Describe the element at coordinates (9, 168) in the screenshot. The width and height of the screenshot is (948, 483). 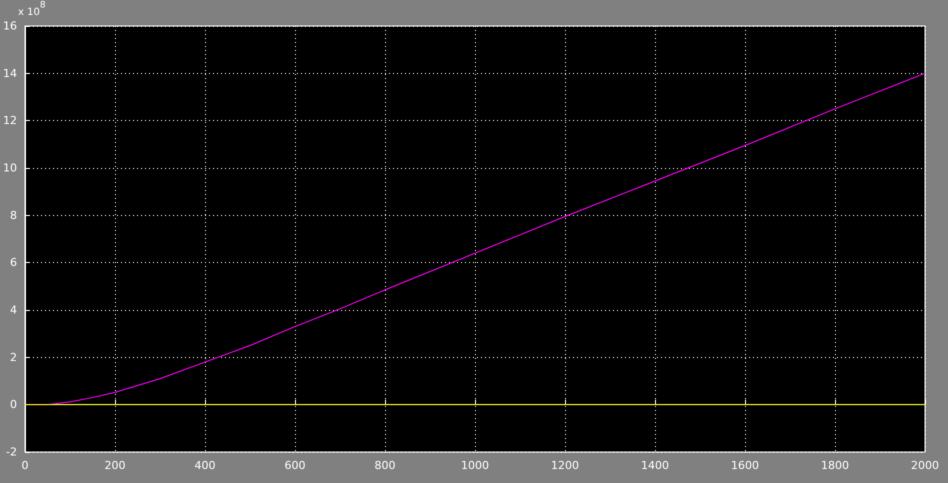
I see `y-tick-label: 10` at that location.